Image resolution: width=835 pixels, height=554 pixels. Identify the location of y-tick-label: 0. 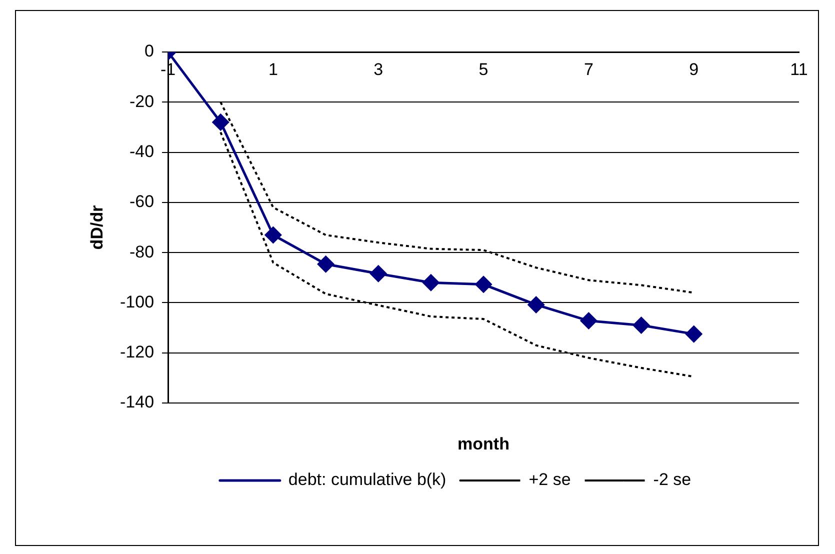
(149, 51).